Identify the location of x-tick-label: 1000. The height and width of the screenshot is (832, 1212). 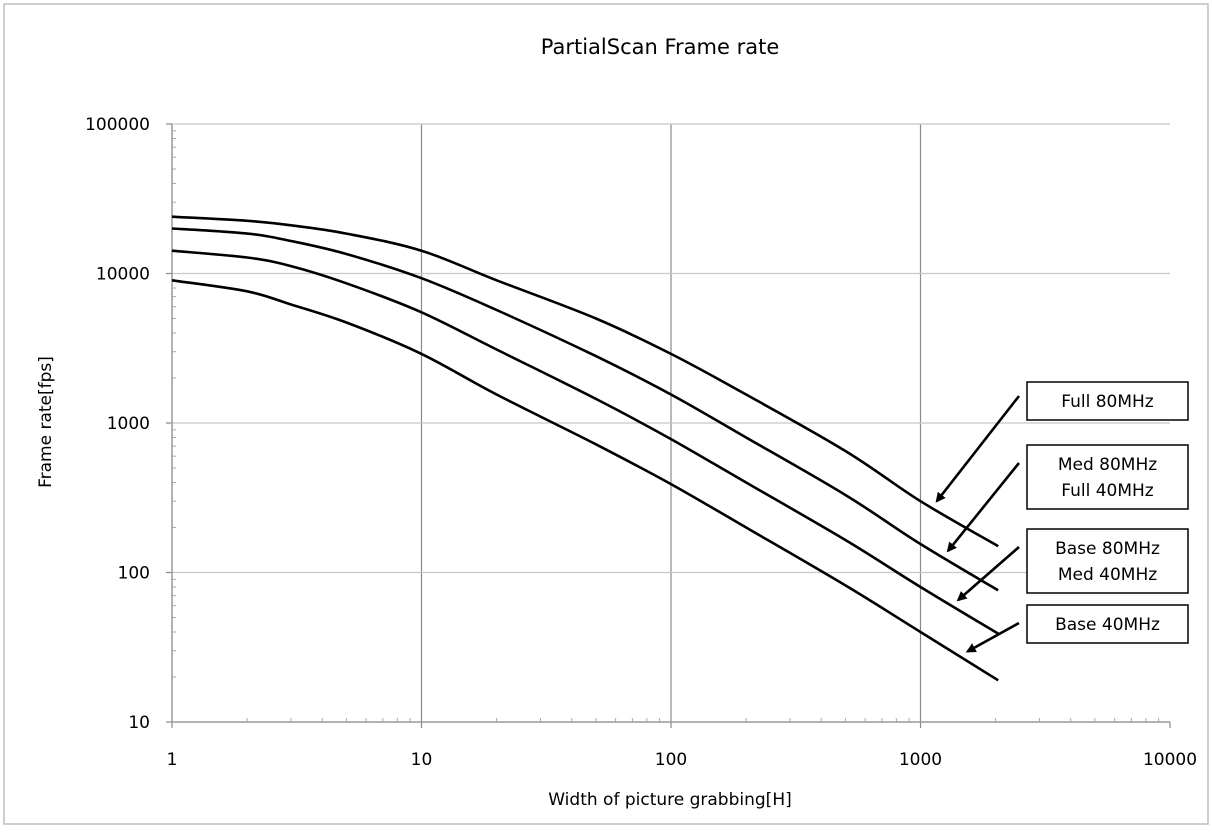
(920, 760).